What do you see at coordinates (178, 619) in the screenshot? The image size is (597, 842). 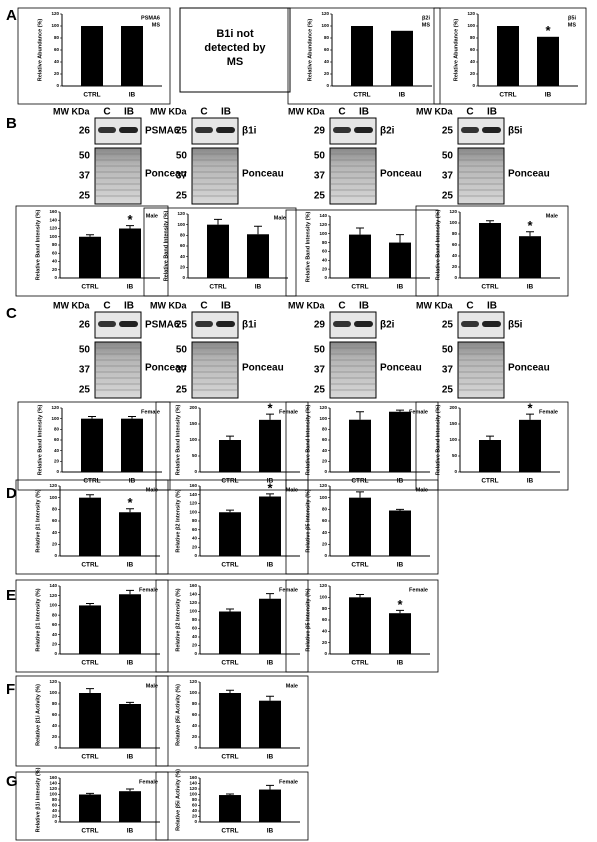 I see `y-axis-label: Relative β2 Intensity (%)` at bounding box center [178, 619].